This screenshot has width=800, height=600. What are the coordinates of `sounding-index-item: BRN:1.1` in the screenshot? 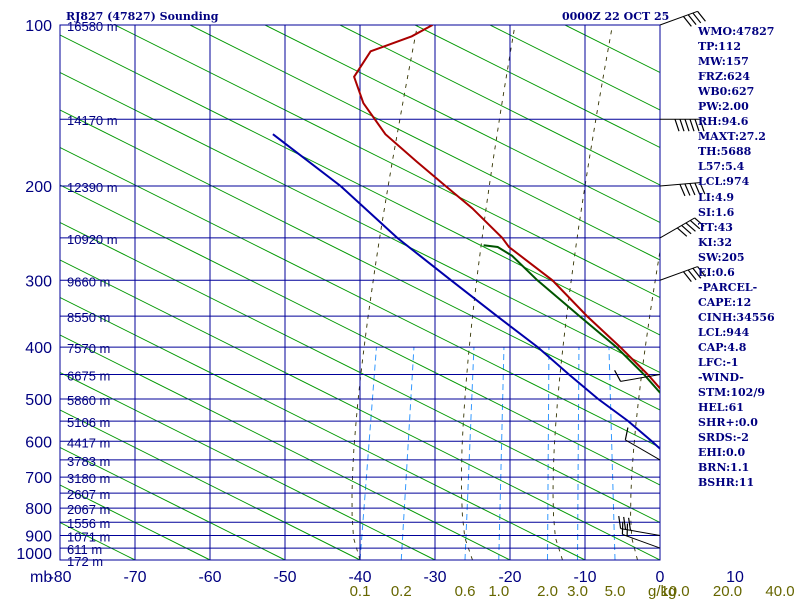 It's located at (724, 468).